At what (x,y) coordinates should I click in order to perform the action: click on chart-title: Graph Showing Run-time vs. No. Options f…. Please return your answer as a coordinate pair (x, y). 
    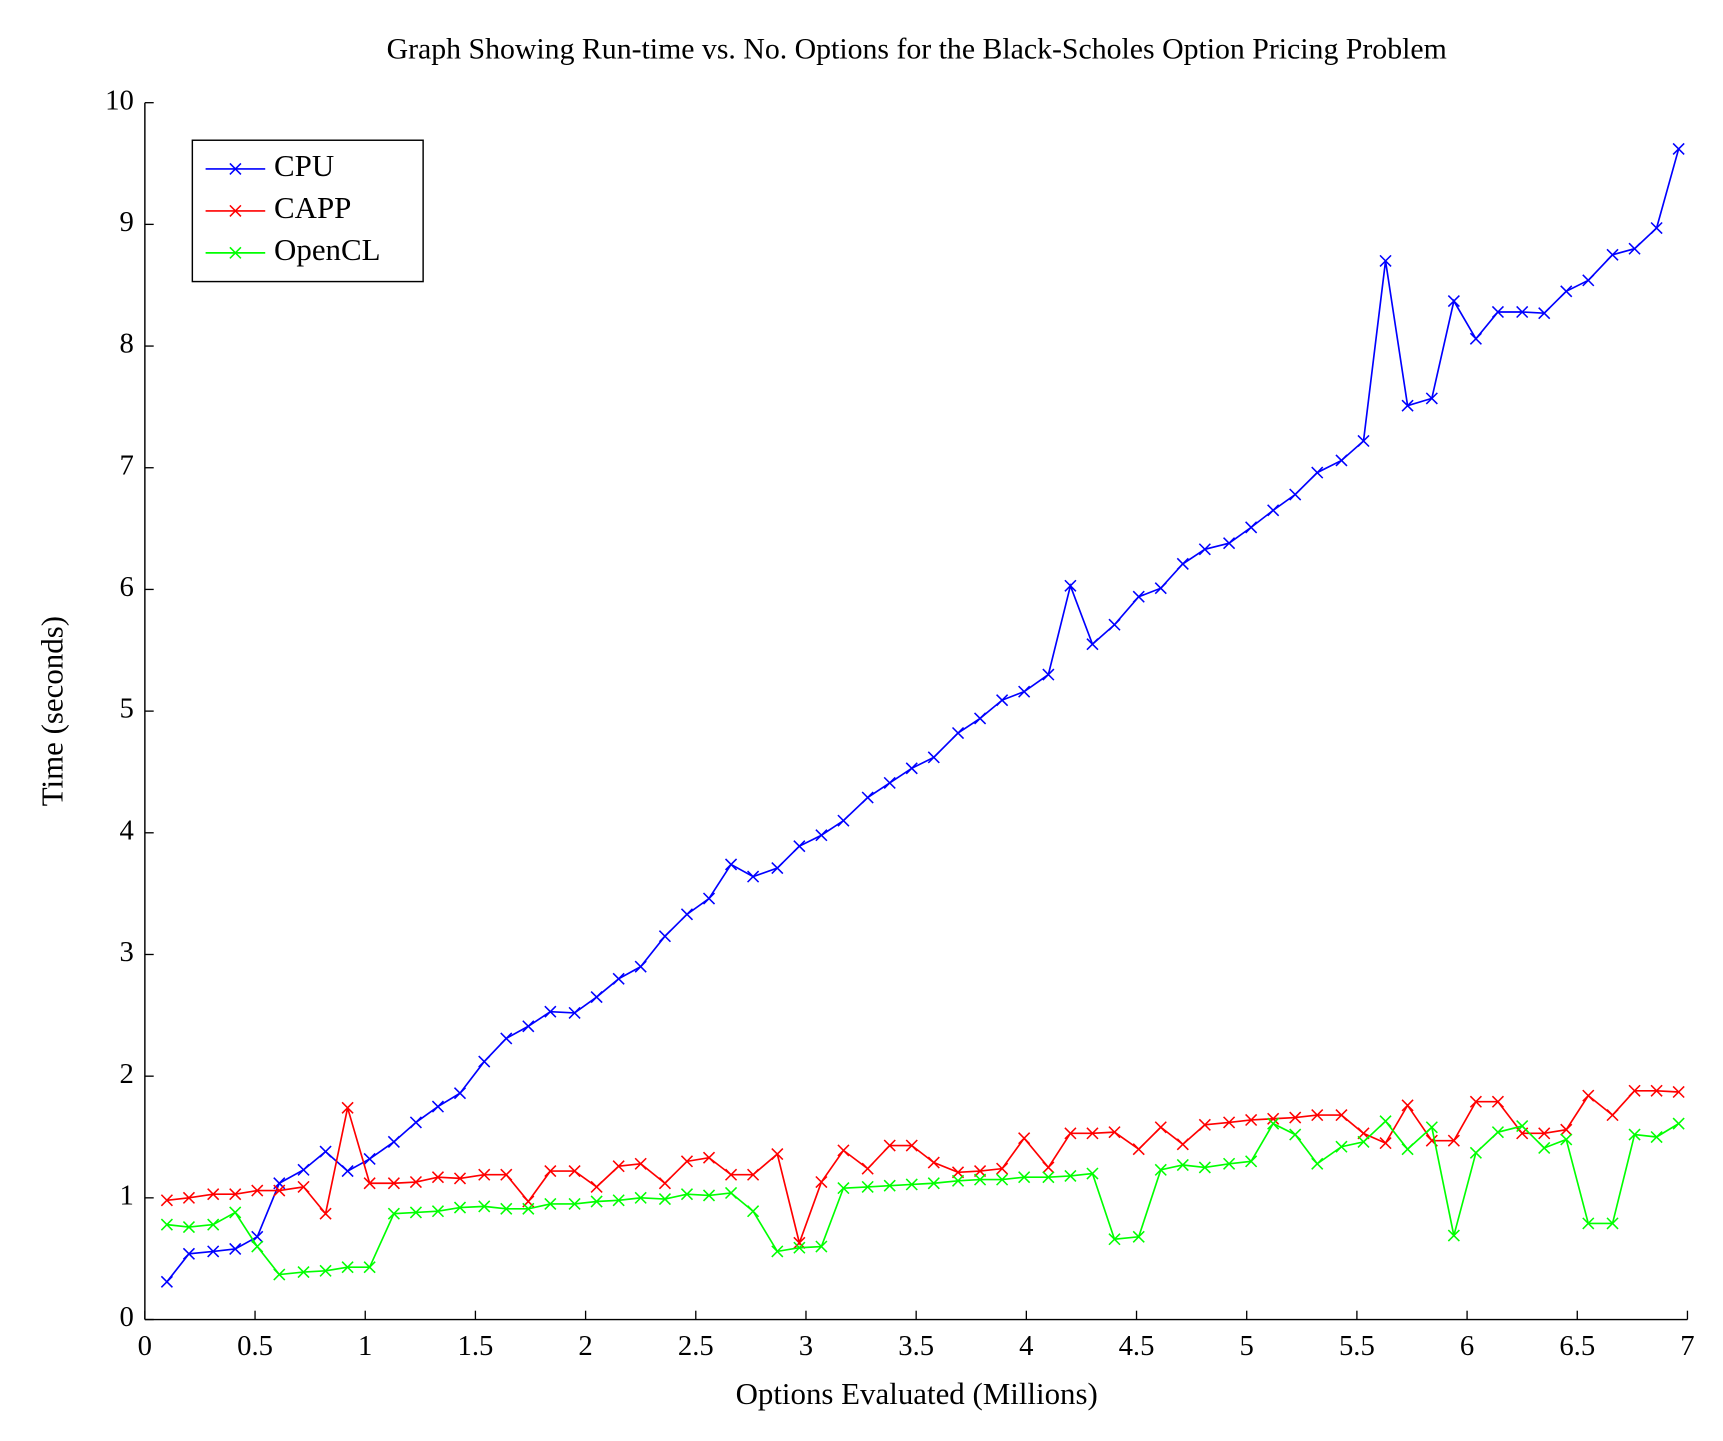
    Looking at the image, I should click on (917, 49).